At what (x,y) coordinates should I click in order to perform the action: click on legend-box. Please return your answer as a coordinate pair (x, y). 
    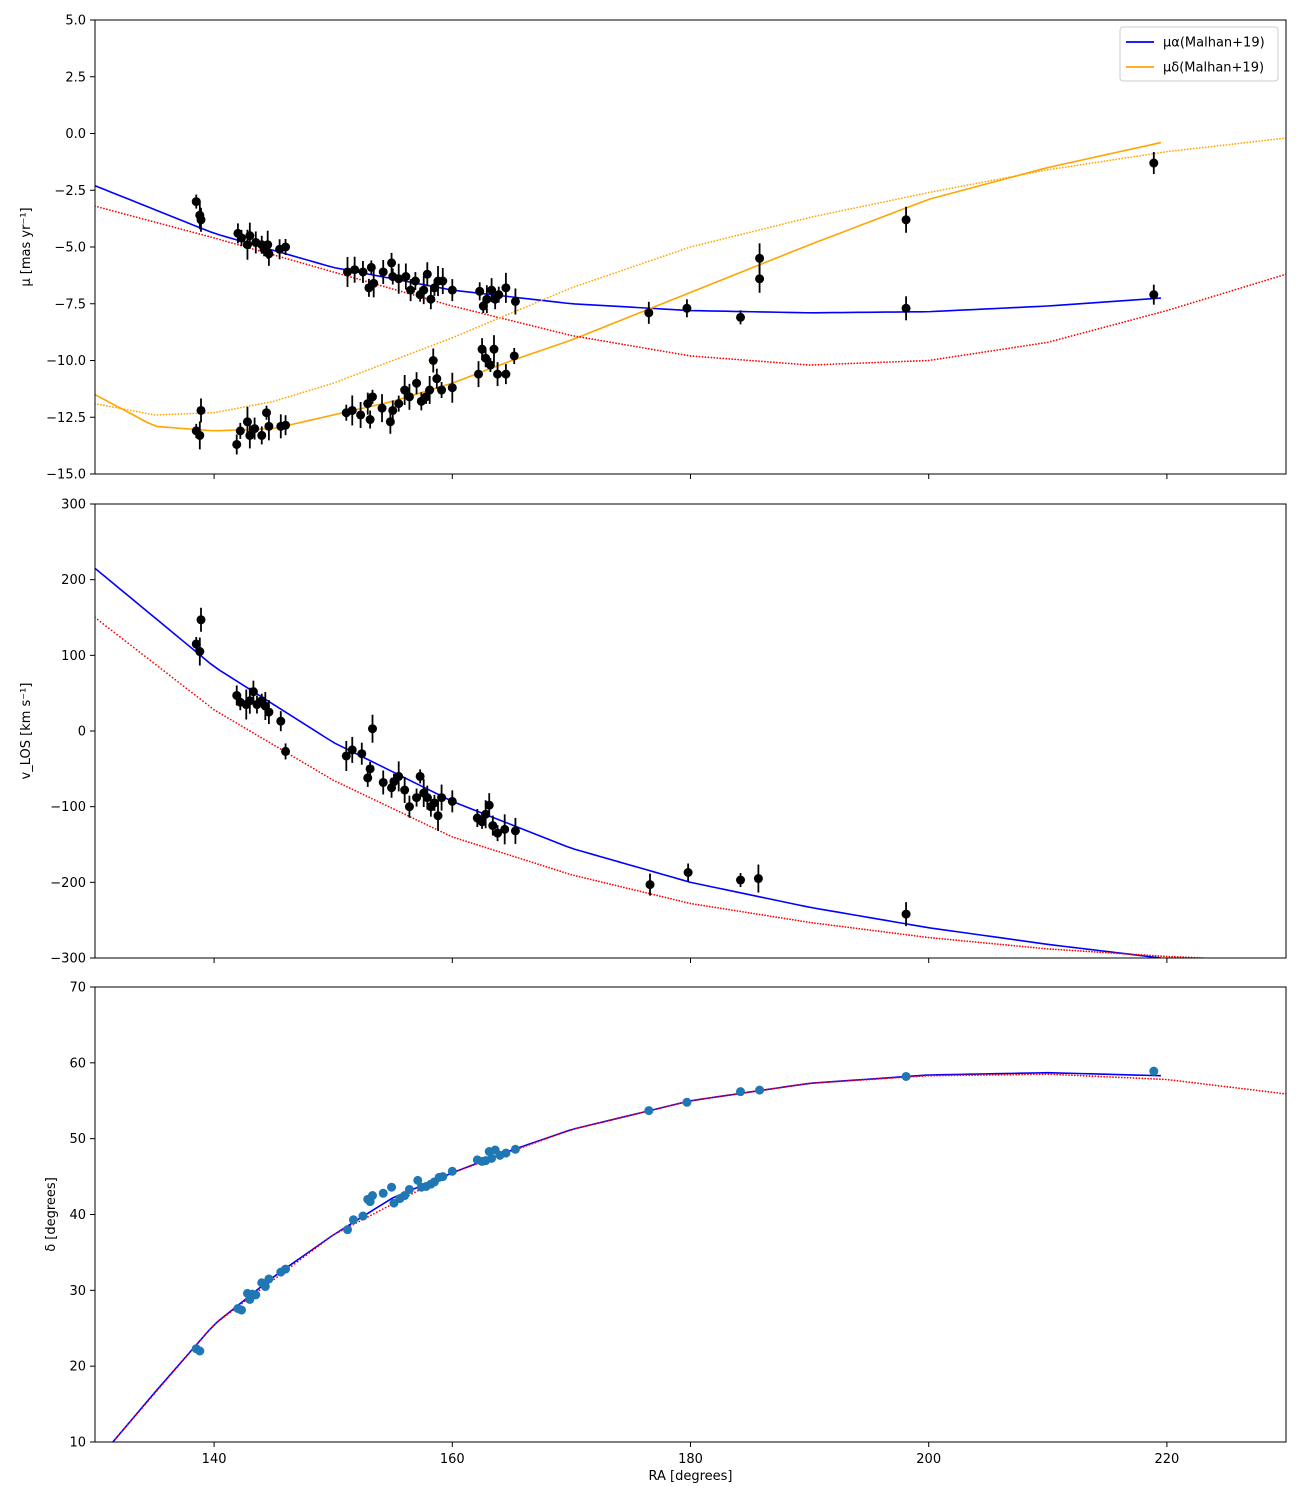
    Looking at the image, I should click on (1199, 54).